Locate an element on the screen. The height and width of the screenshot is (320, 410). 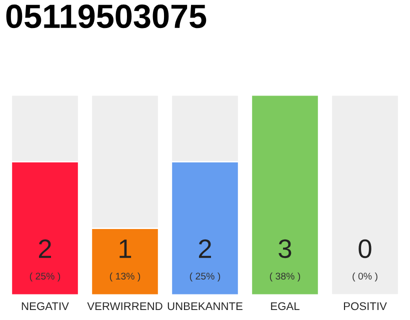
x-tick-label: VERWIRREND is located at coordinates (124, 306).